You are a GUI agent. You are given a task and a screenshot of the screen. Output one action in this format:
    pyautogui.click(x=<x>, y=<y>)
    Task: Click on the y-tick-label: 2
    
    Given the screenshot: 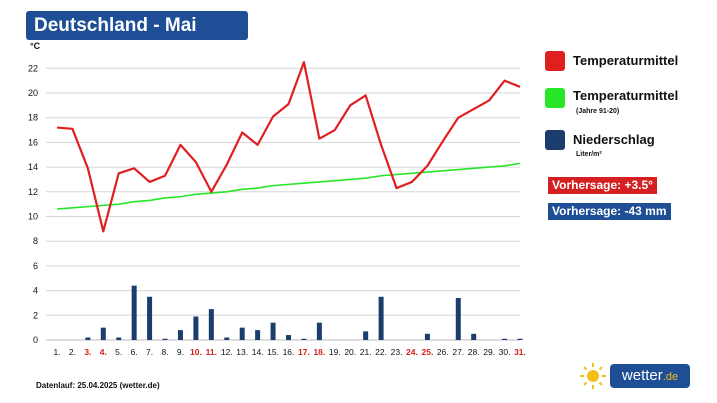 What is the action you would take?
    pyautogui.click(x=35, y=315)
    